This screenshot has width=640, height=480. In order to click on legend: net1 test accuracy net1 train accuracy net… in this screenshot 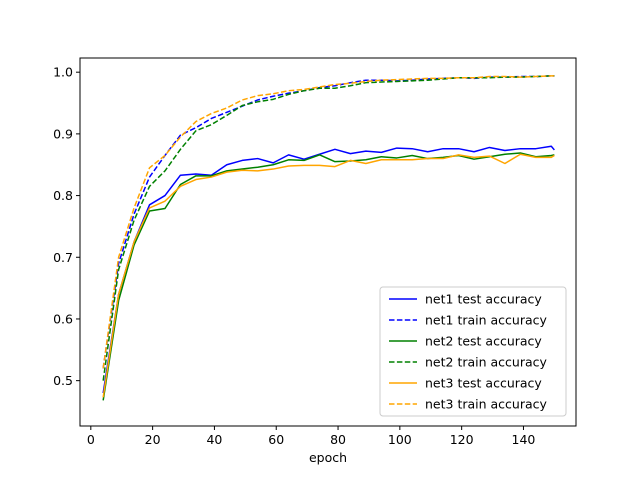, I will do `click(473, 351)`.